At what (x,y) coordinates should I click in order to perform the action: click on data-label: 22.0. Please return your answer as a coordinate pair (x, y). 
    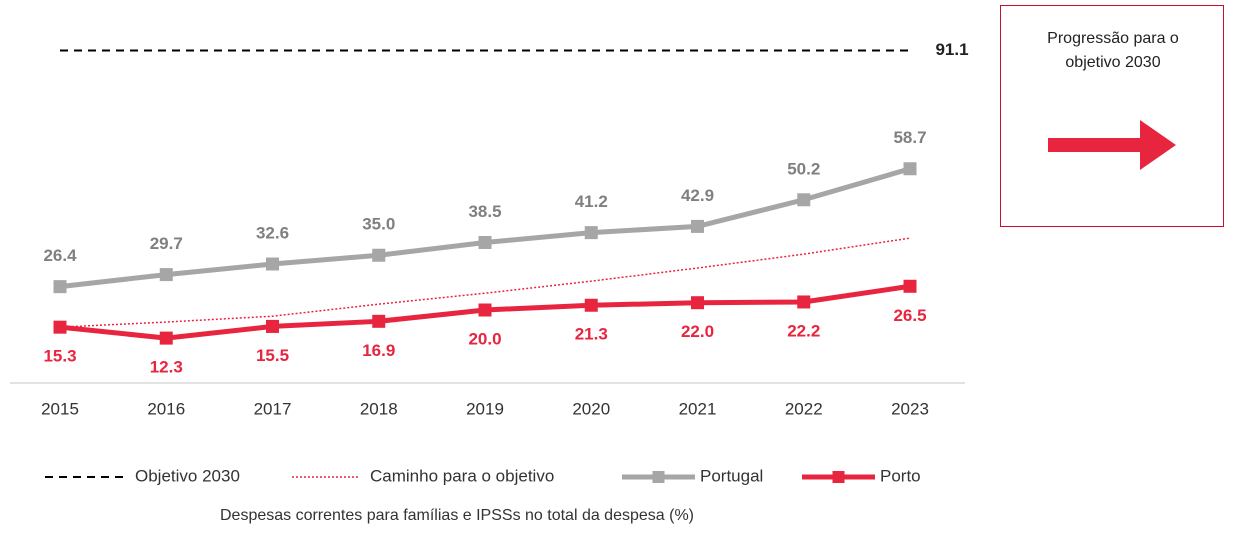
    Looking at the image, I should click on (697, 331).